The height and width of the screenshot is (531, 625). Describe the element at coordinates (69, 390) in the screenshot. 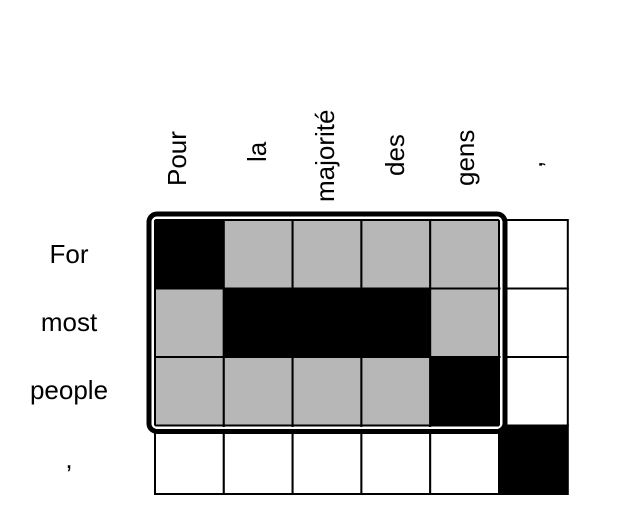

I see `target-token-label: people` at that location.